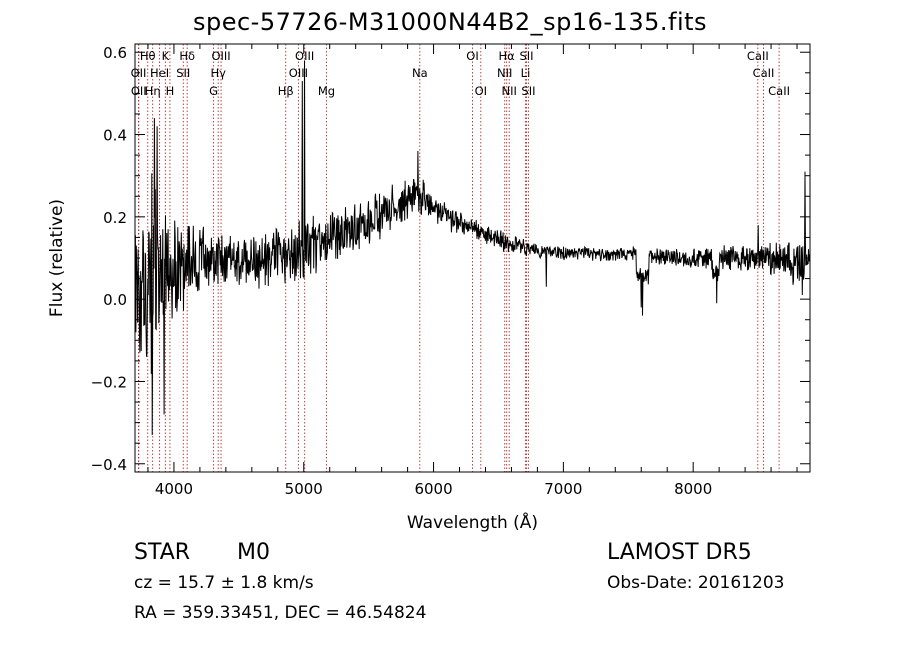 The height and width of the screenshot is (649, 900). Describe the element at coordinates (218, 73) in the screenshot. I see `line-label-6: Hγ` at that location.